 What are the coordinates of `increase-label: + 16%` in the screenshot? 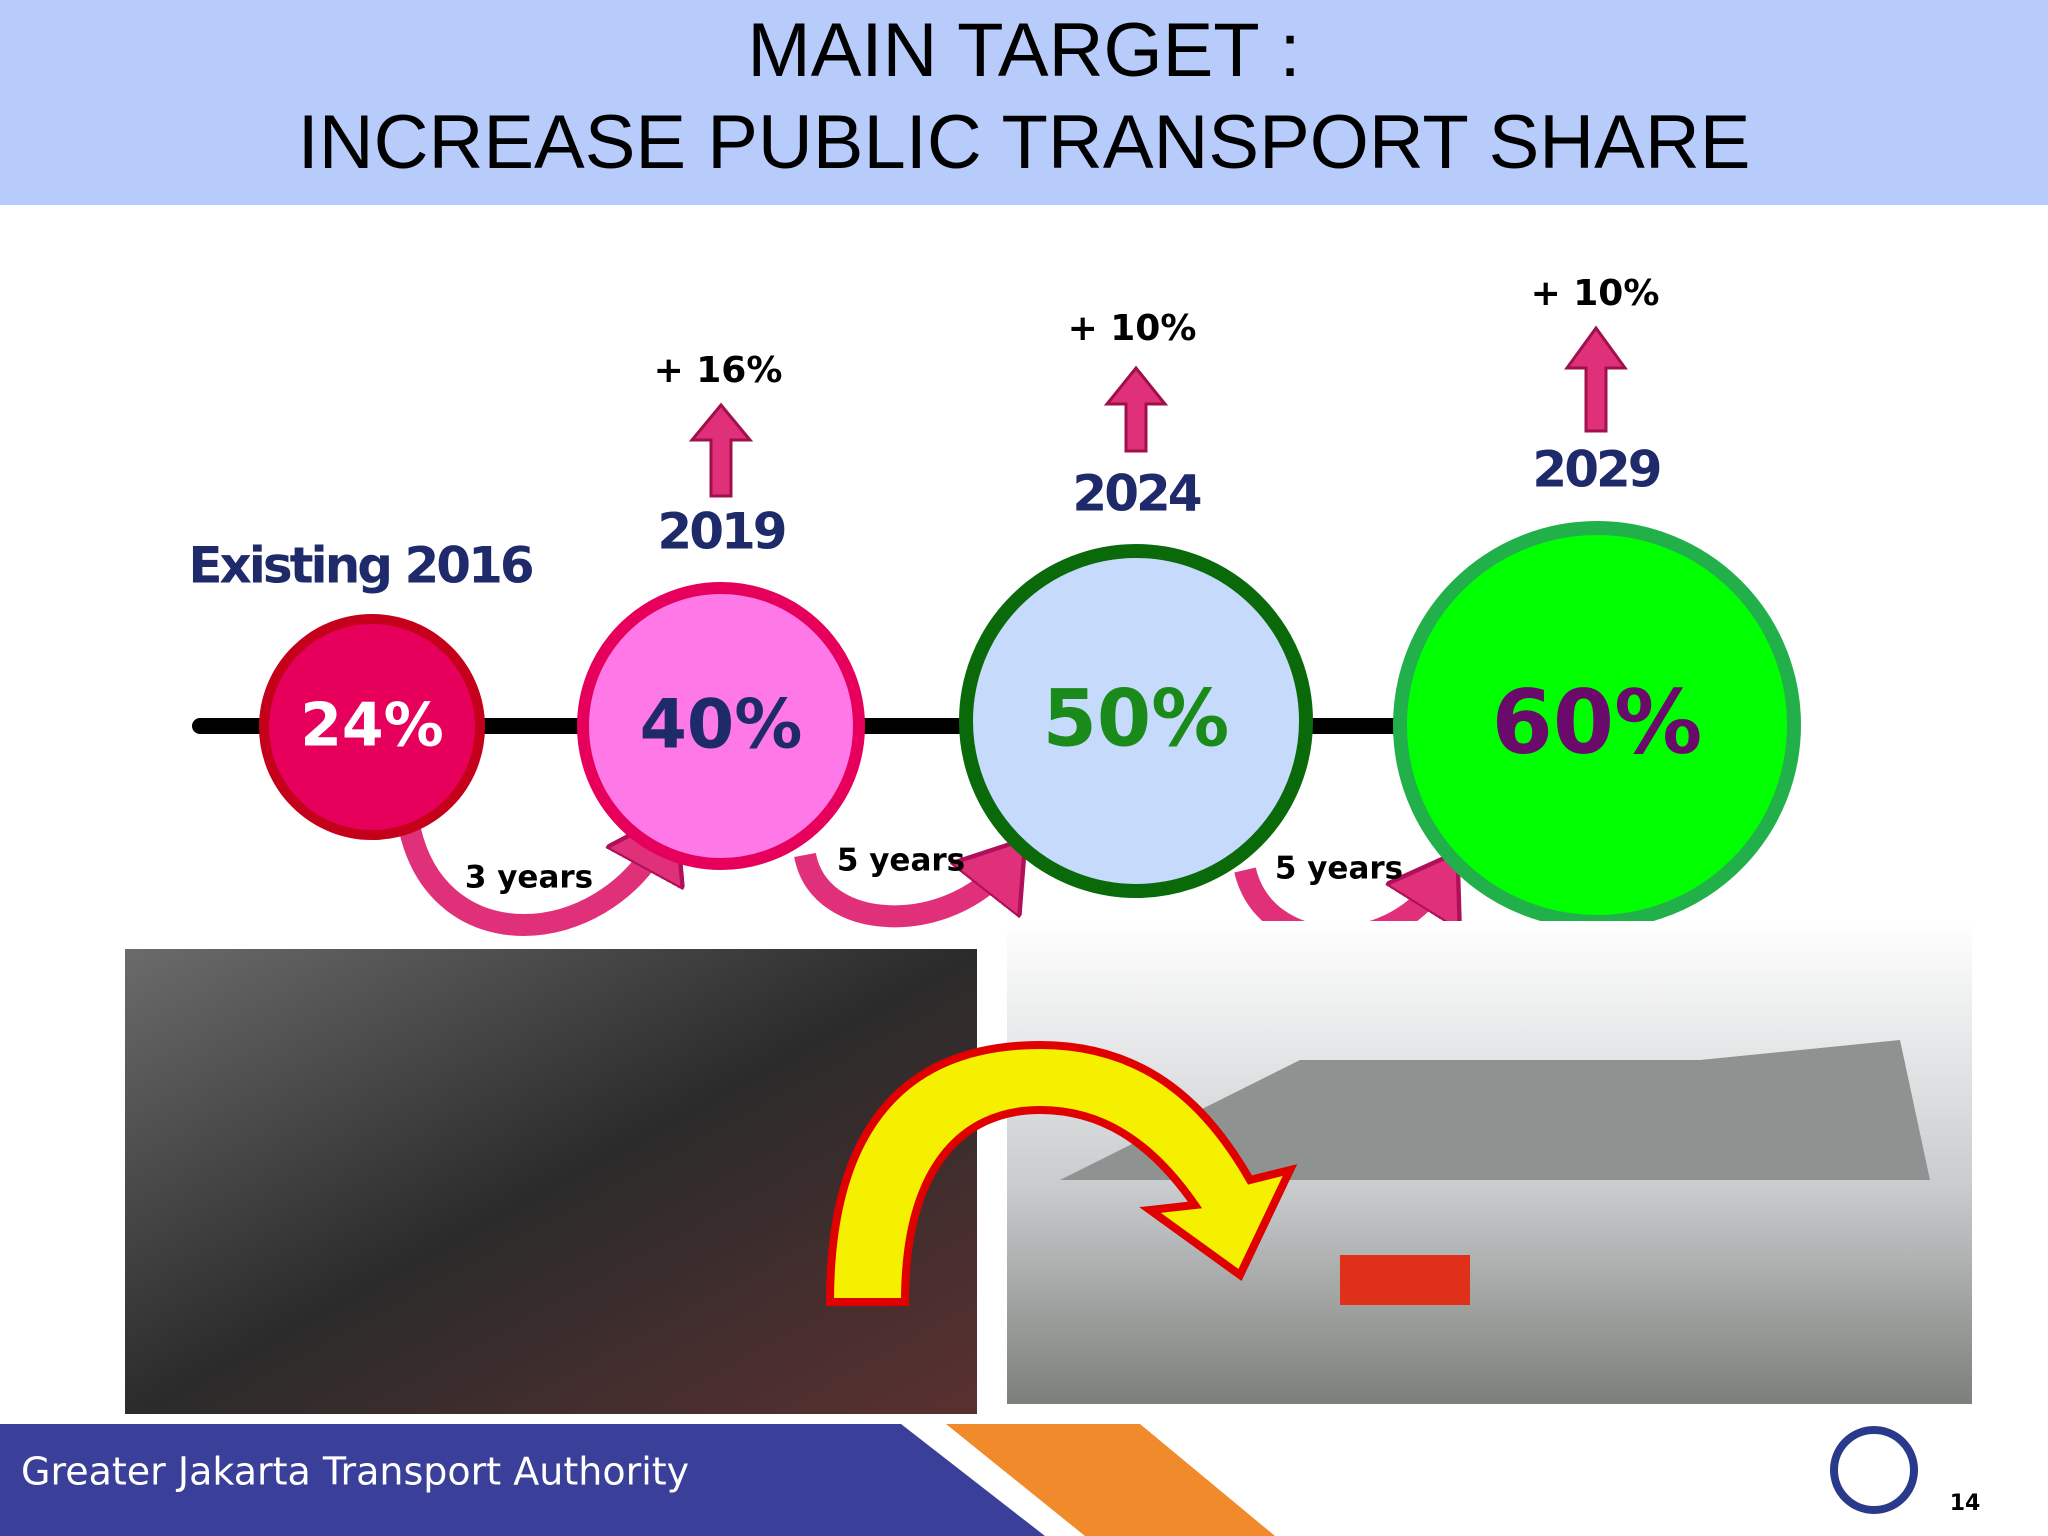 It's located at (718, 370).